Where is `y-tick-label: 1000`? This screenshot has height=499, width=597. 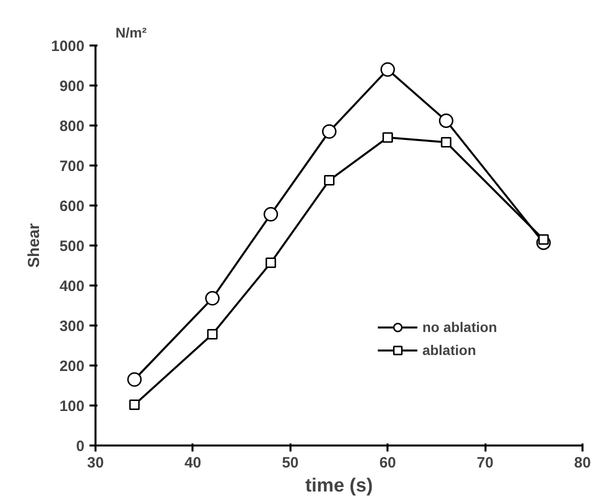 y-tick-label: 1000 is located at coordinates (68, 46).